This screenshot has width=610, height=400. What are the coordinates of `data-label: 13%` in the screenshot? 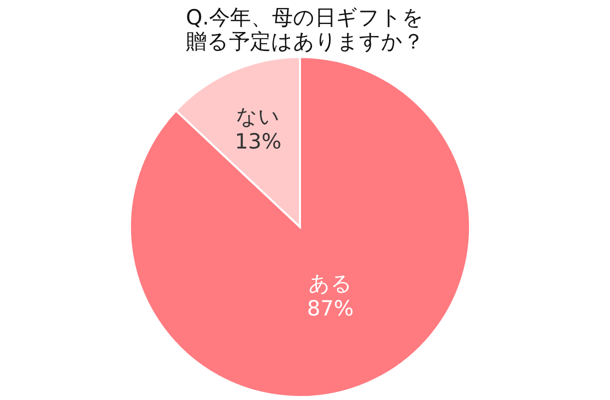 It's located at (258, 142).